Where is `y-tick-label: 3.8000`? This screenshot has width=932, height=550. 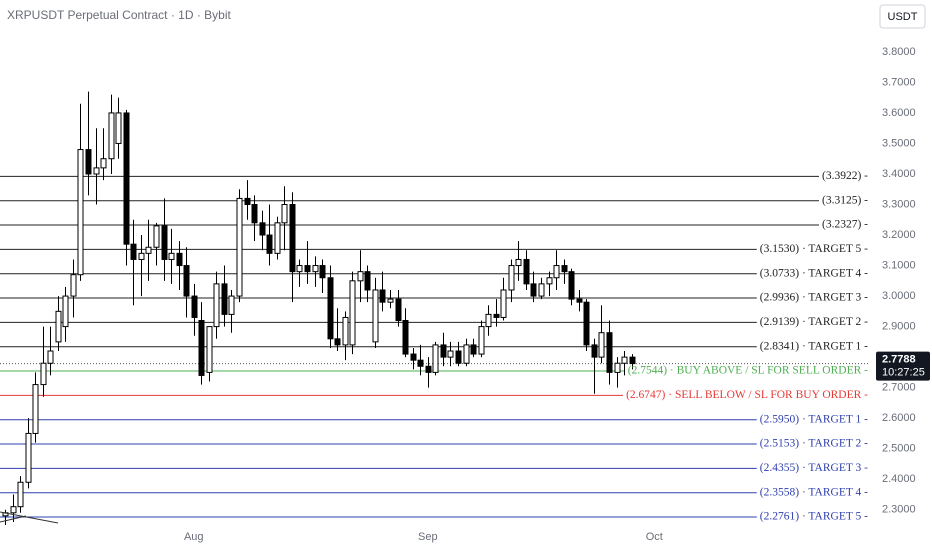
y-tick-label: 3.8000 is located at coordinates (899, 52).